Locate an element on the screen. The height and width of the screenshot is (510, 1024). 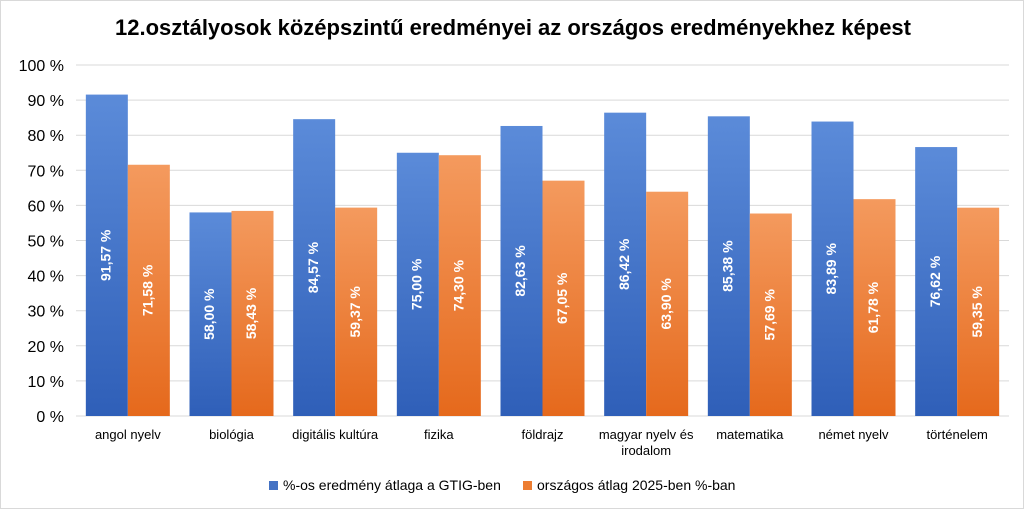
y-tick-label: 50 % is located at coordinates (46, 242).